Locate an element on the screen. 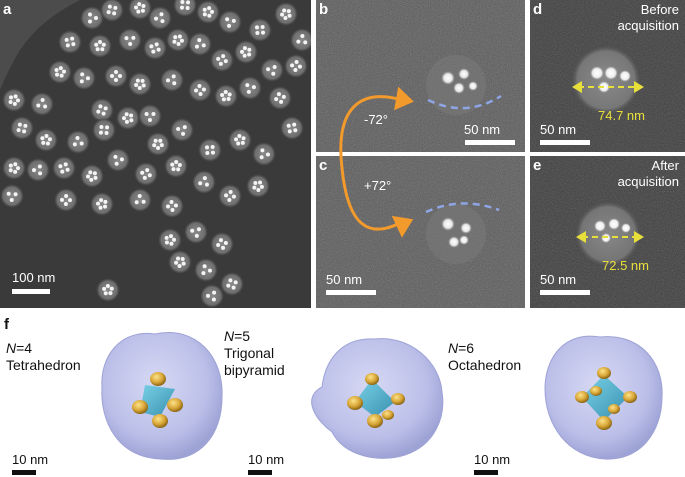 This screenshot has width=685, height=477. panel-b-scalebar is located at coordinates (490, 142).